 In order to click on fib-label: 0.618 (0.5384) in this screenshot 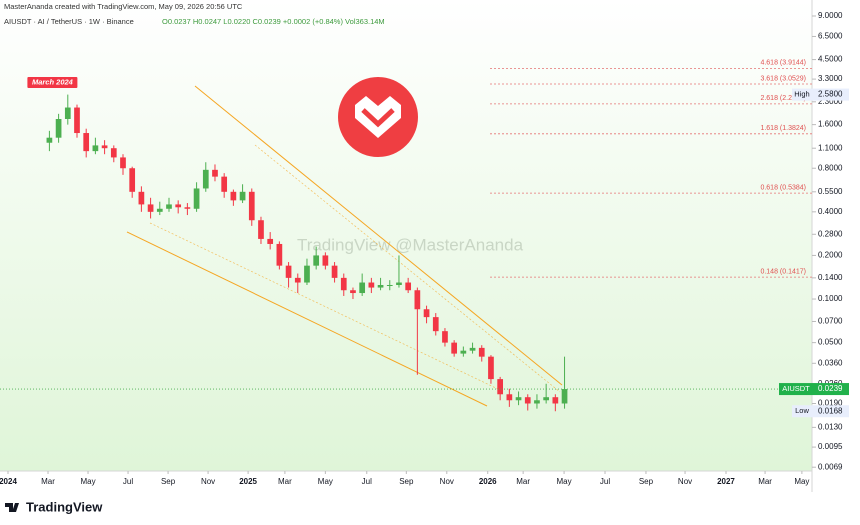, I will do `click(783, 187)`.